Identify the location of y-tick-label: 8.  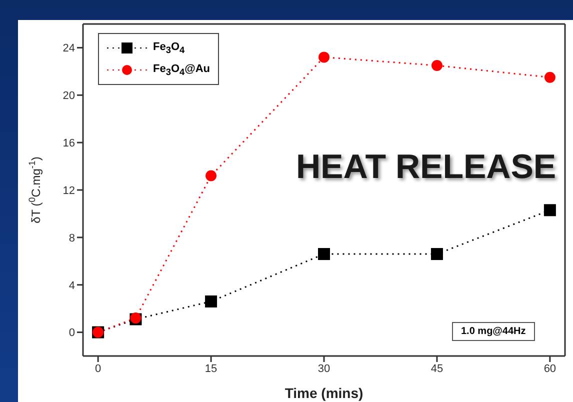
(71, 238).